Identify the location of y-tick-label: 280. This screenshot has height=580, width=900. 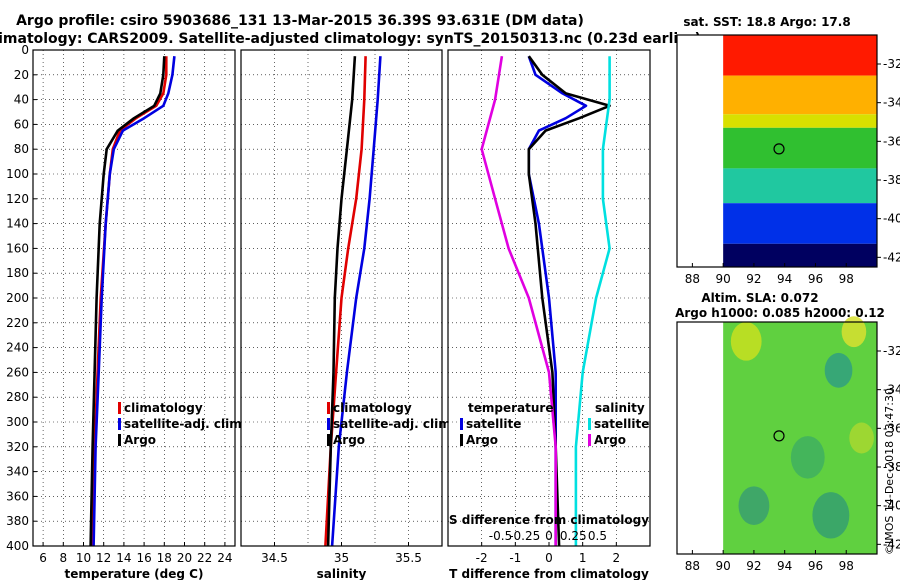
(17, 397).